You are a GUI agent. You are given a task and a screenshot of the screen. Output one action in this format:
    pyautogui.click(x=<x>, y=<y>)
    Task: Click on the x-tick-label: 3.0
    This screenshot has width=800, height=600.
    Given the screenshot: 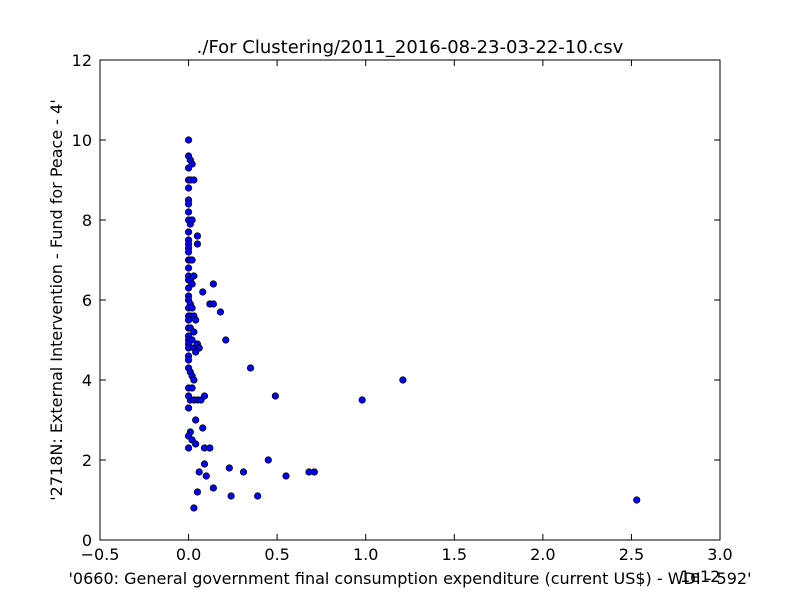 What is the action you would take?
    pyautogui.click(x=719, y=554)
    